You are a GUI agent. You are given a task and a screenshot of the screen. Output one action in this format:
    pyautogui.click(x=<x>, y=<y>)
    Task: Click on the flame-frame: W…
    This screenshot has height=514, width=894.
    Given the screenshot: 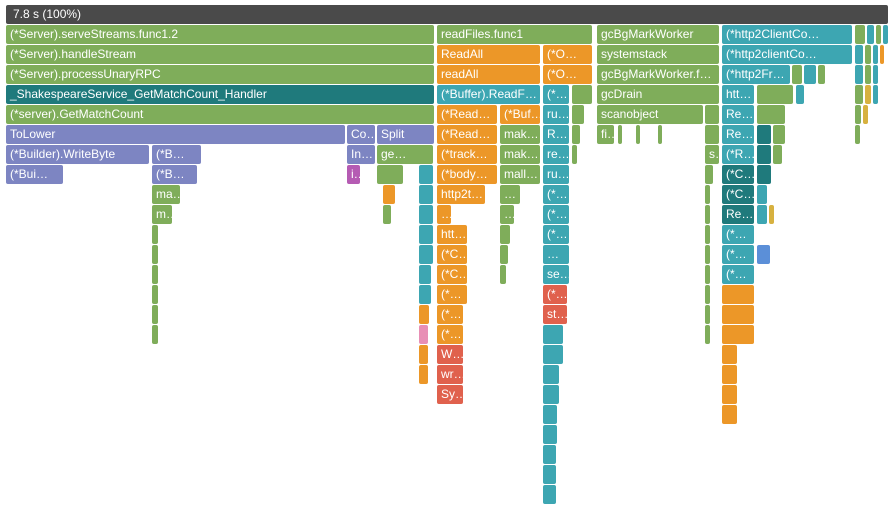 What is the action you would take?
    pyautogui.click(x=450, y=354)
    